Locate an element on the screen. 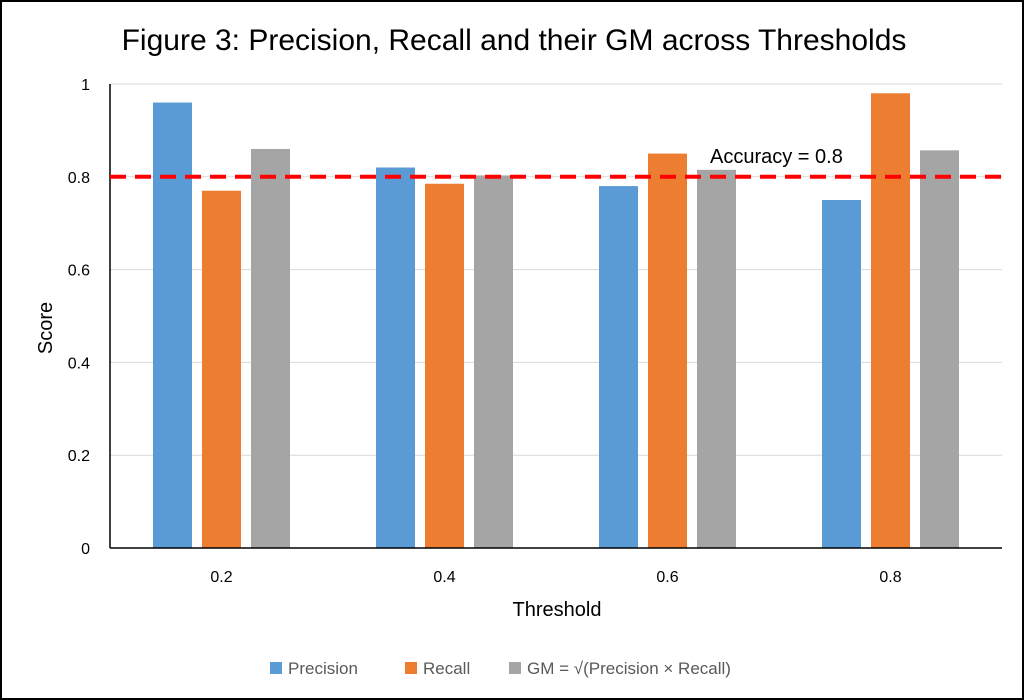  y-tick-labels: 0 0.2 0.4 0.6 0.8 1 is located at coordinates (79, 317).